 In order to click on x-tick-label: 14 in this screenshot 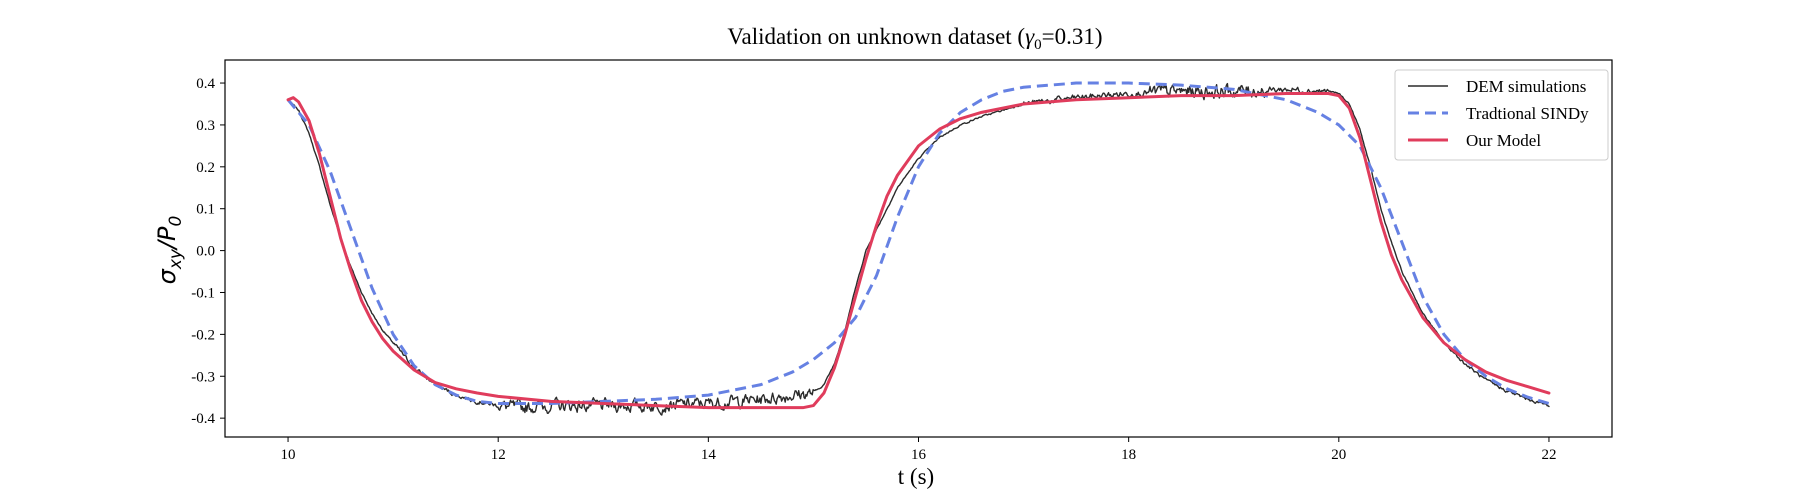, I will do `click(709, 455)`.